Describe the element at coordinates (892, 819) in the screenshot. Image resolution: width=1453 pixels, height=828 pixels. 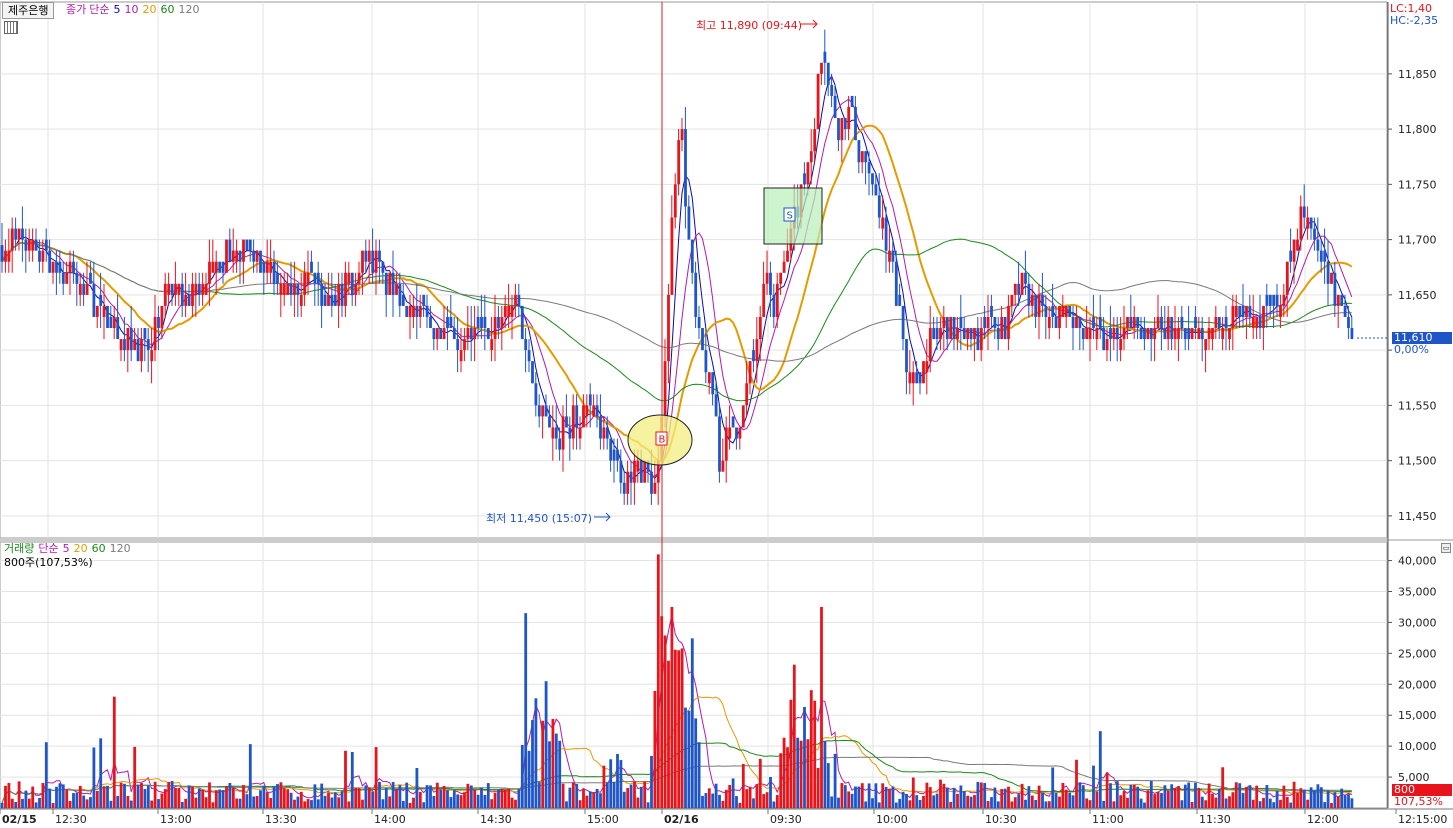
I see `x-tick-9: 10:00` at that location.